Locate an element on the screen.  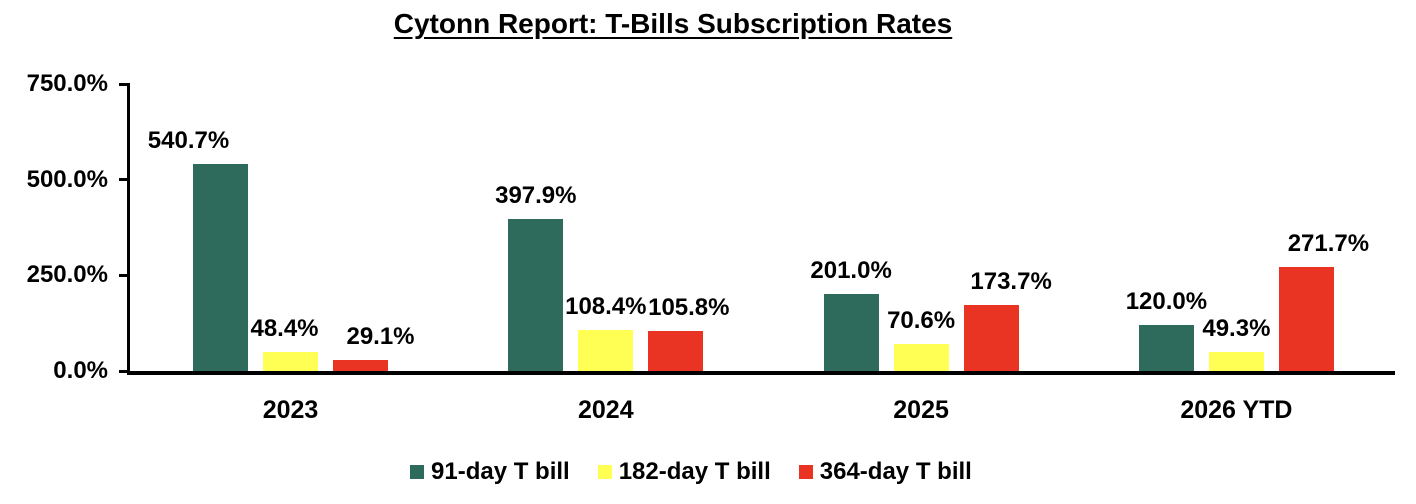
bar-value-label: 271.7% is located at coordinates (1328, 244).